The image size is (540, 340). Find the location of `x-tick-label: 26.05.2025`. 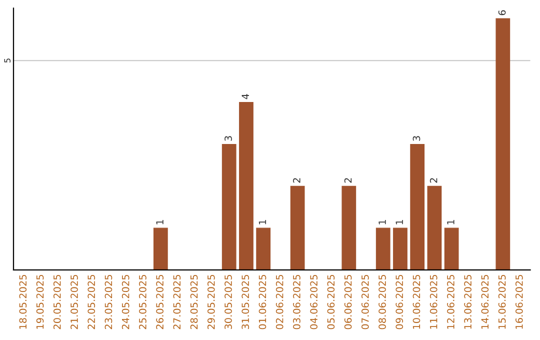

x-tick-label: 26.05.2025 is located at coordinates (160, 302).